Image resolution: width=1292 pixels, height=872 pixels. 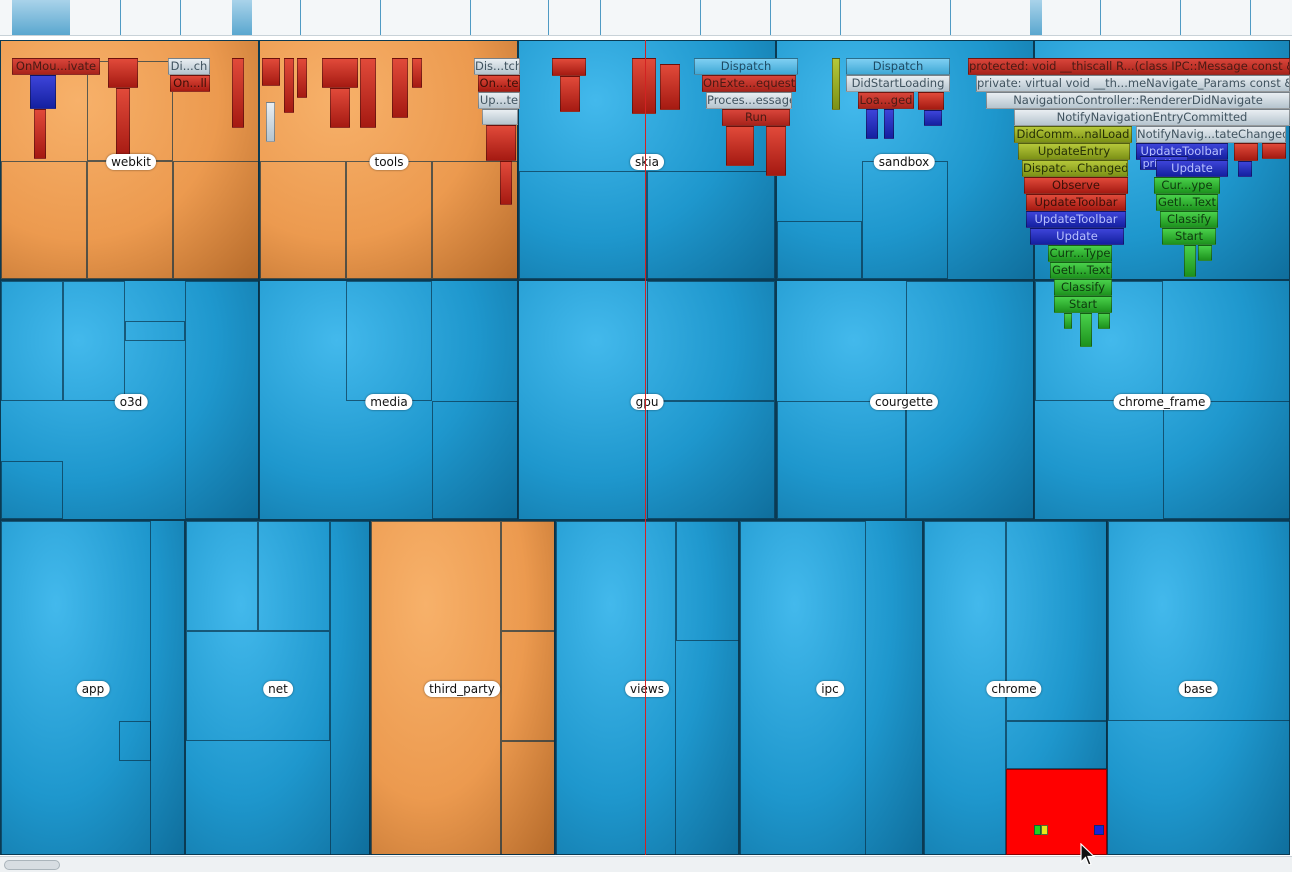 I want to click on flame-frame: Loa...ged, so click(x=886, y=100).